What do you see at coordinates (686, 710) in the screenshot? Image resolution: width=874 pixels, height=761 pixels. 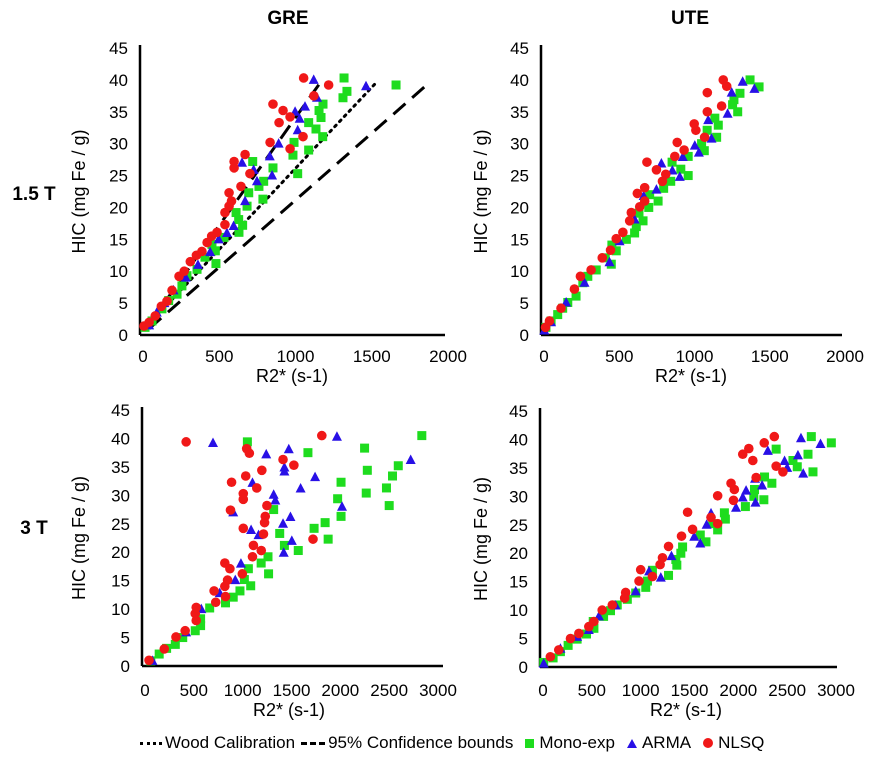 I see `x-axis-label: R2* (s-1)` at bounding box center [686, 710].